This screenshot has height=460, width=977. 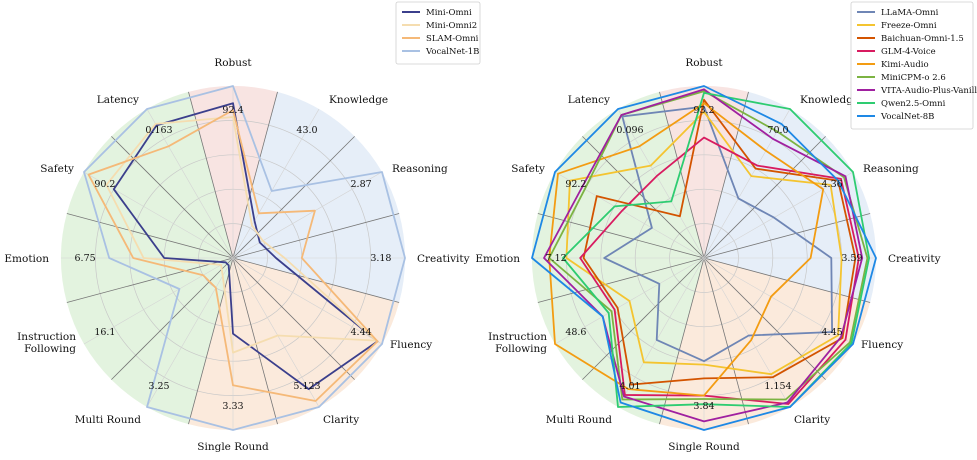 What do you see at coordinates (914, 259) in the screenshot?
I see `axis-label-creativity: Creativity` at bounding box center [914, 259].